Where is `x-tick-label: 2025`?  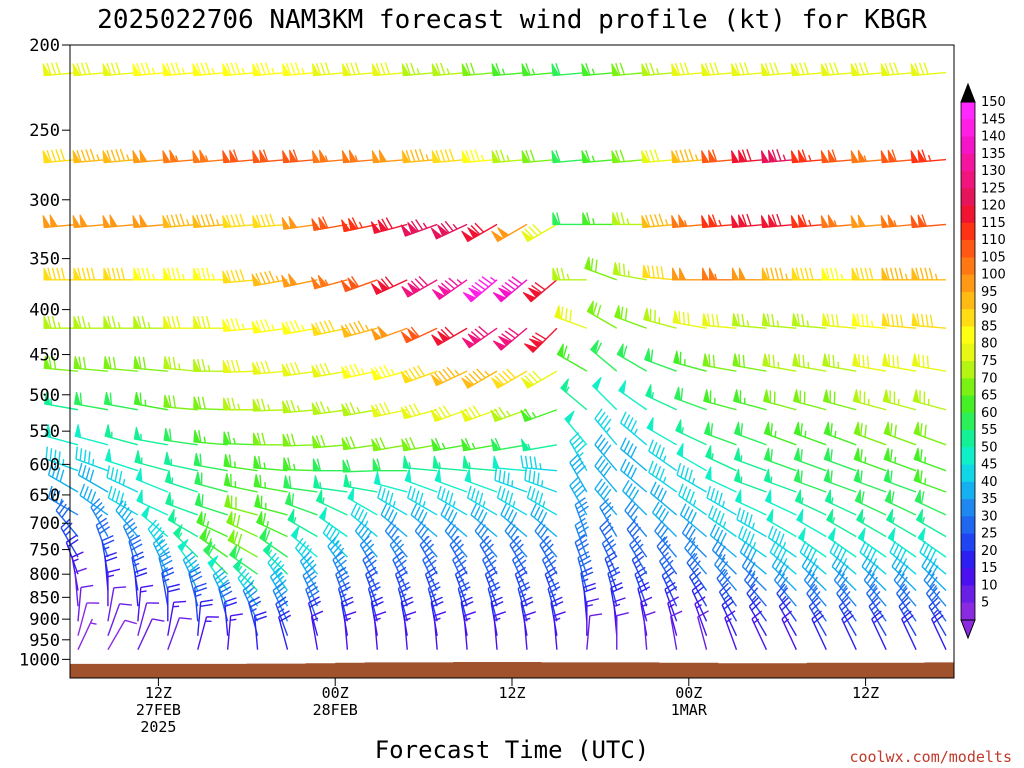
x-tick-label: 2025 is located at coordinates (158, 727).